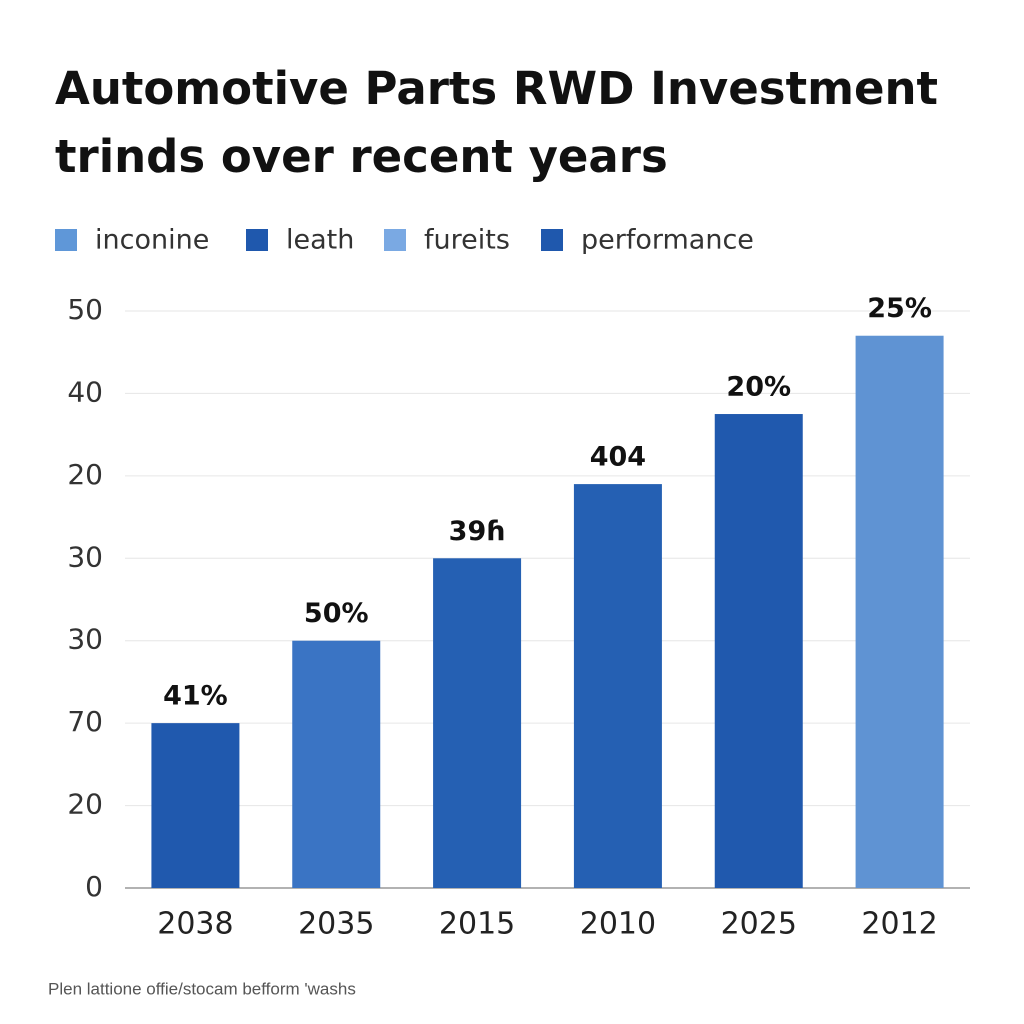  What do you see at coordinates (759, 924) in the screenshot?
I see `x-tick-label: 2025` at bounding box center [759, 924].